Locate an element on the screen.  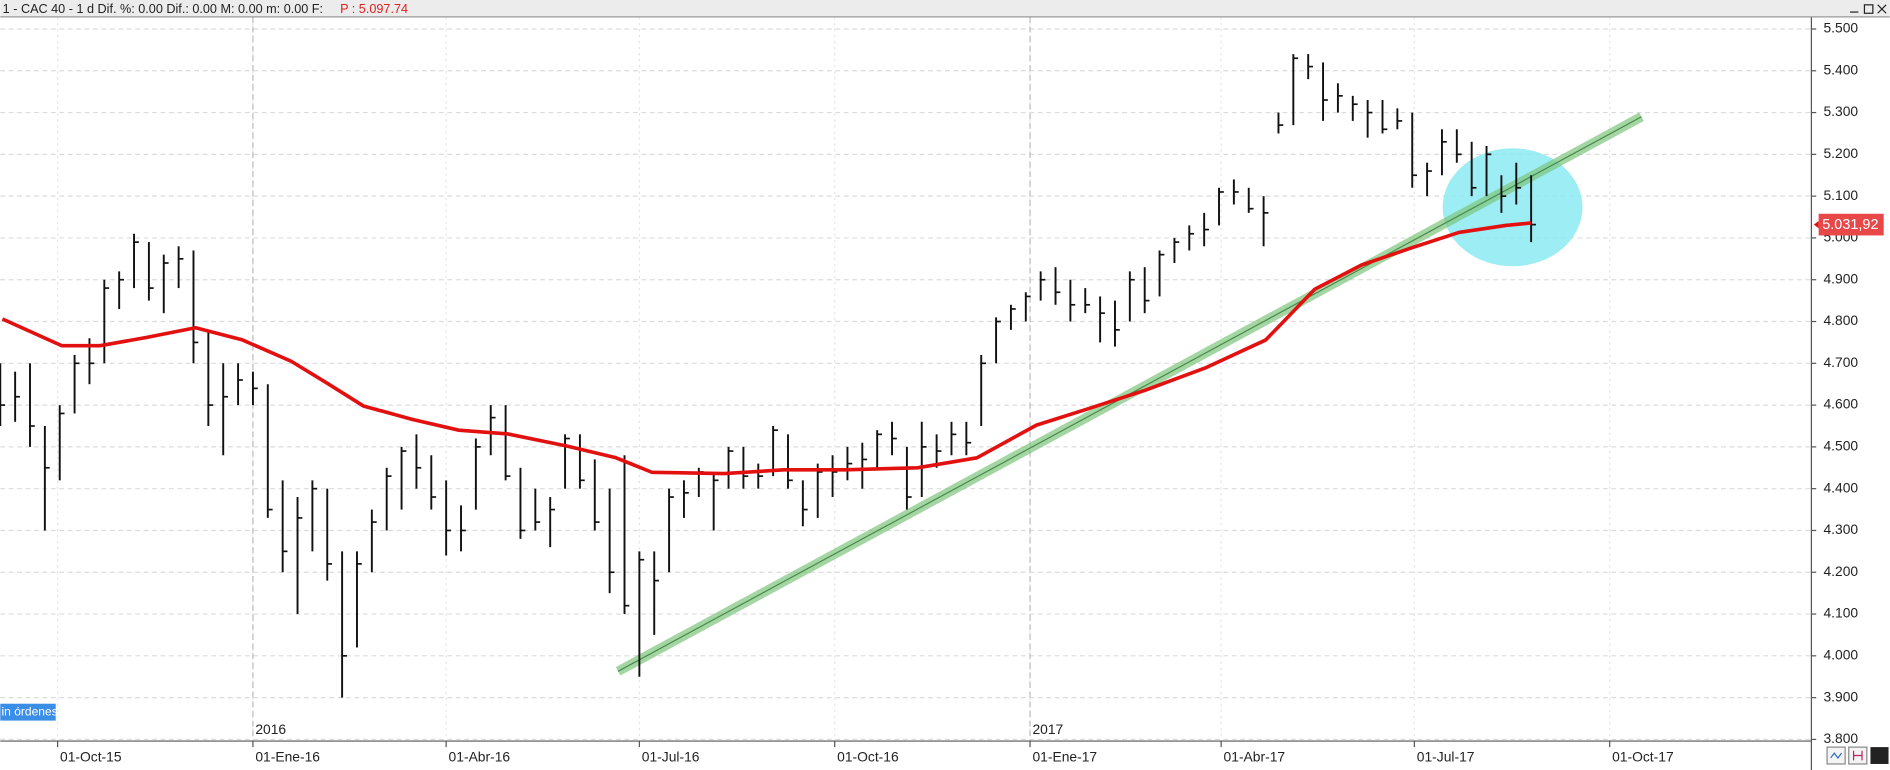
y-tick-label: 4.700 is located at coordinates (1840, 362).